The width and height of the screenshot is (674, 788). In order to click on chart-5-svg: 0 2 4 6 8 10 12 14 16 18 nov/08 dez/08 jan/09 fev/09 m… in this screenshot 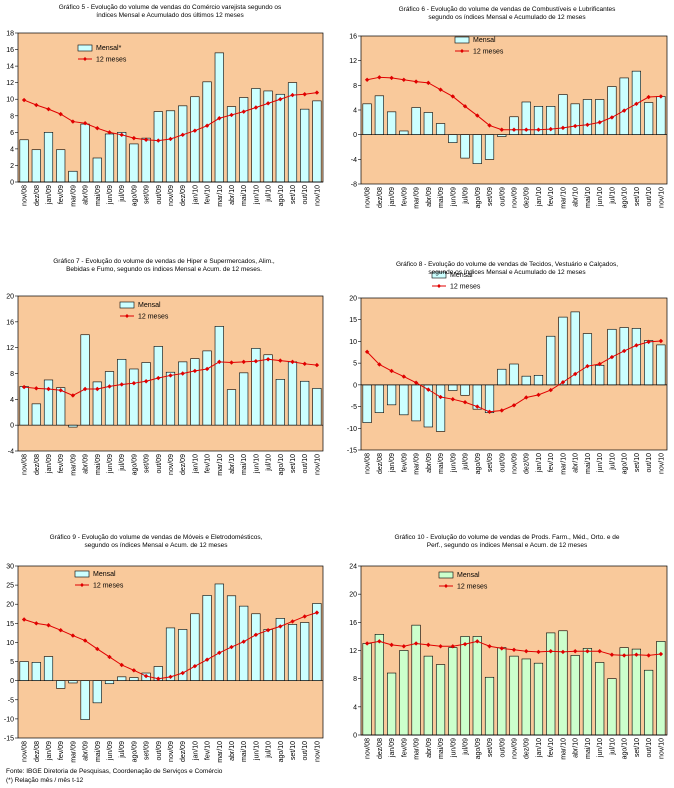, I will do `click(165, 119)`.